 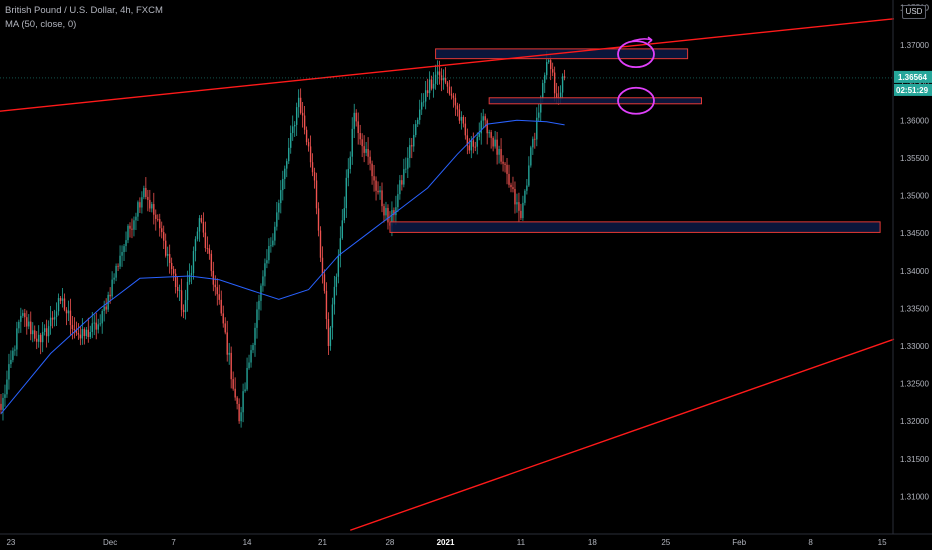 I want to click on time-axis: 23 Dec 7 14 21 28 2021 11 18 25 Feb 8 15, so click(x=446, y=542).